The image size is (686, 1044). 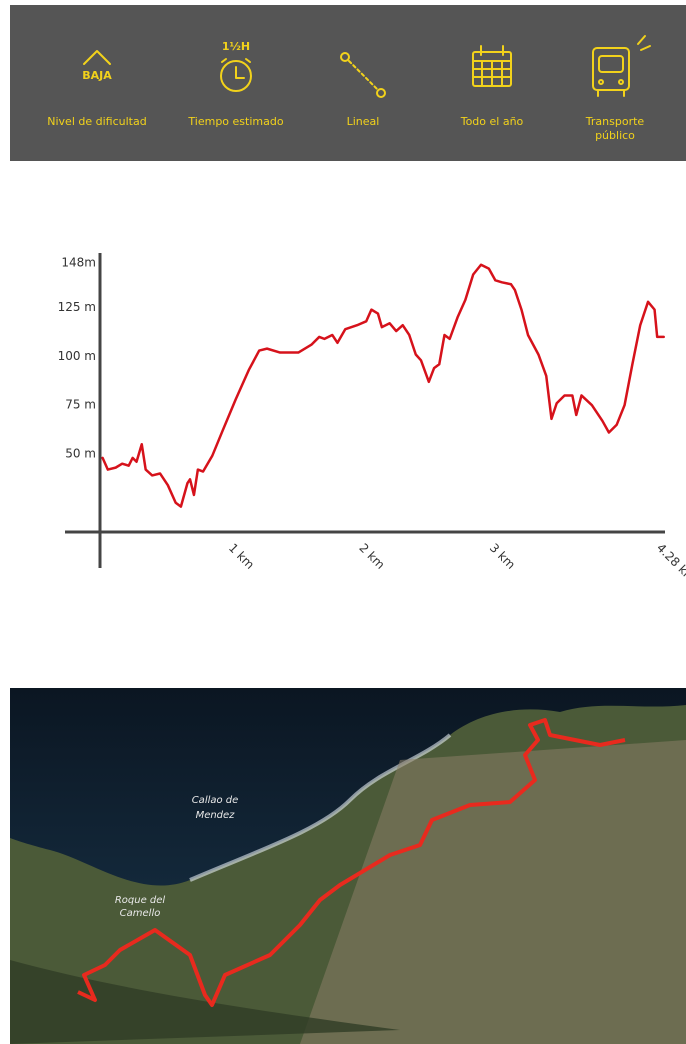 What do you see at coordinates (236, 75) in the screenshot?
I see `clock-icon` at bounding box center [236, 75].